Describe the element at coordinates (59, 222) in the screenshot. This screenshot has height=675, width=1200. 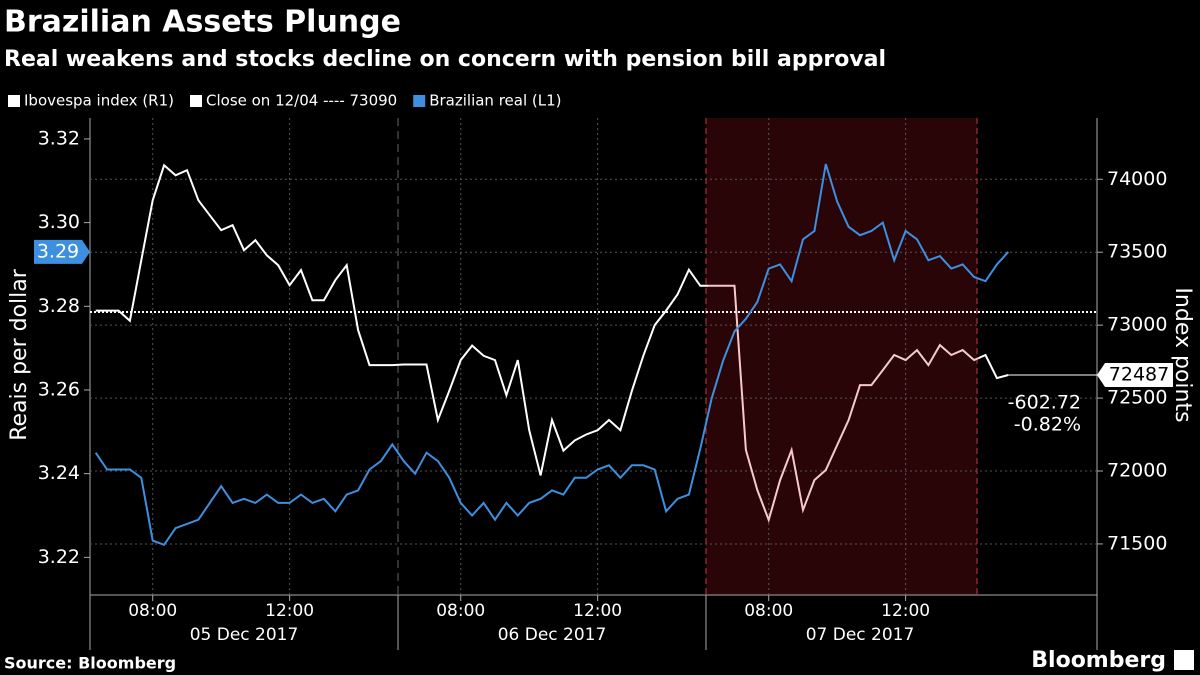
I see `y-tick-label: 3.30` at that location.